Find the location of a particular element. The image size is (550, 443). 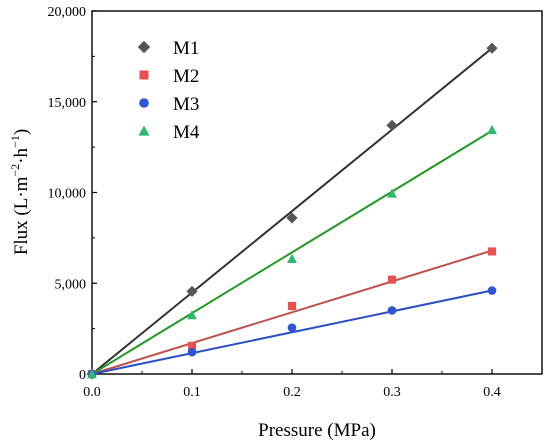

y-axis-title-mid: ·h is located at coordinates (21, 155).